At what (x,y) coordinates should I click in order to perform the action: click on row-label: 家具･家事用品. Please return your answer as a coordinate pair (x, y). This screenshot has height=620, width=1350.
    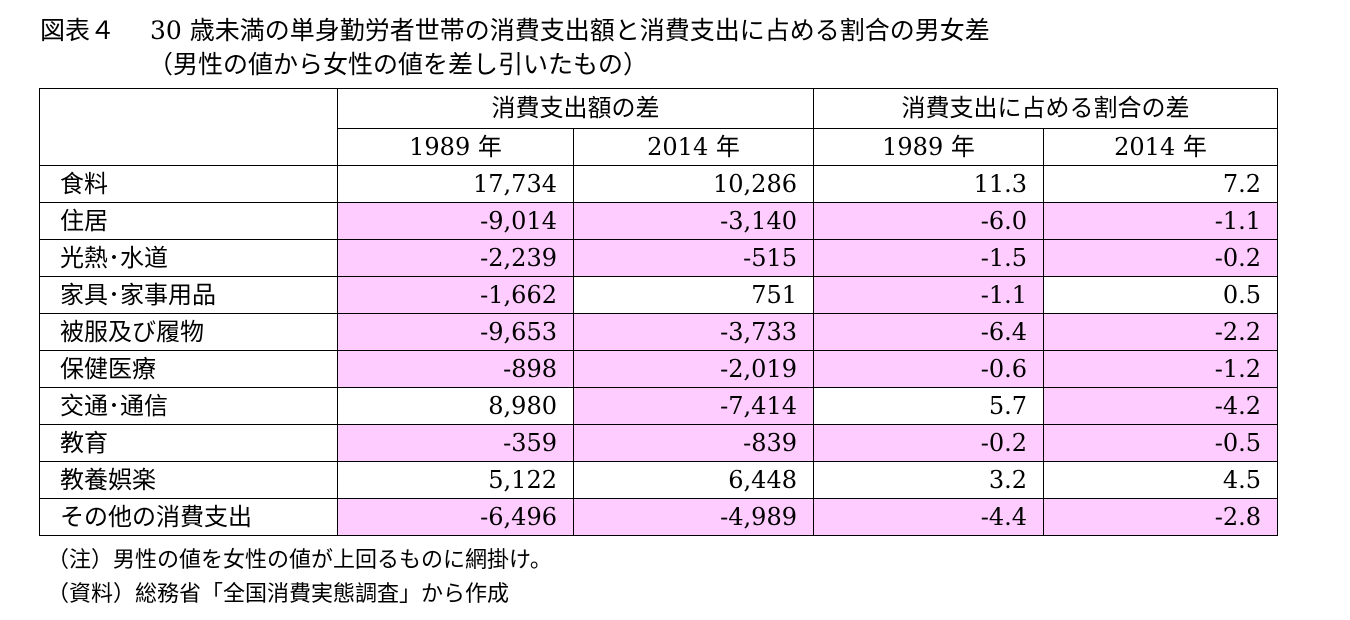
    Looking at the image, I should click on (188, 295).